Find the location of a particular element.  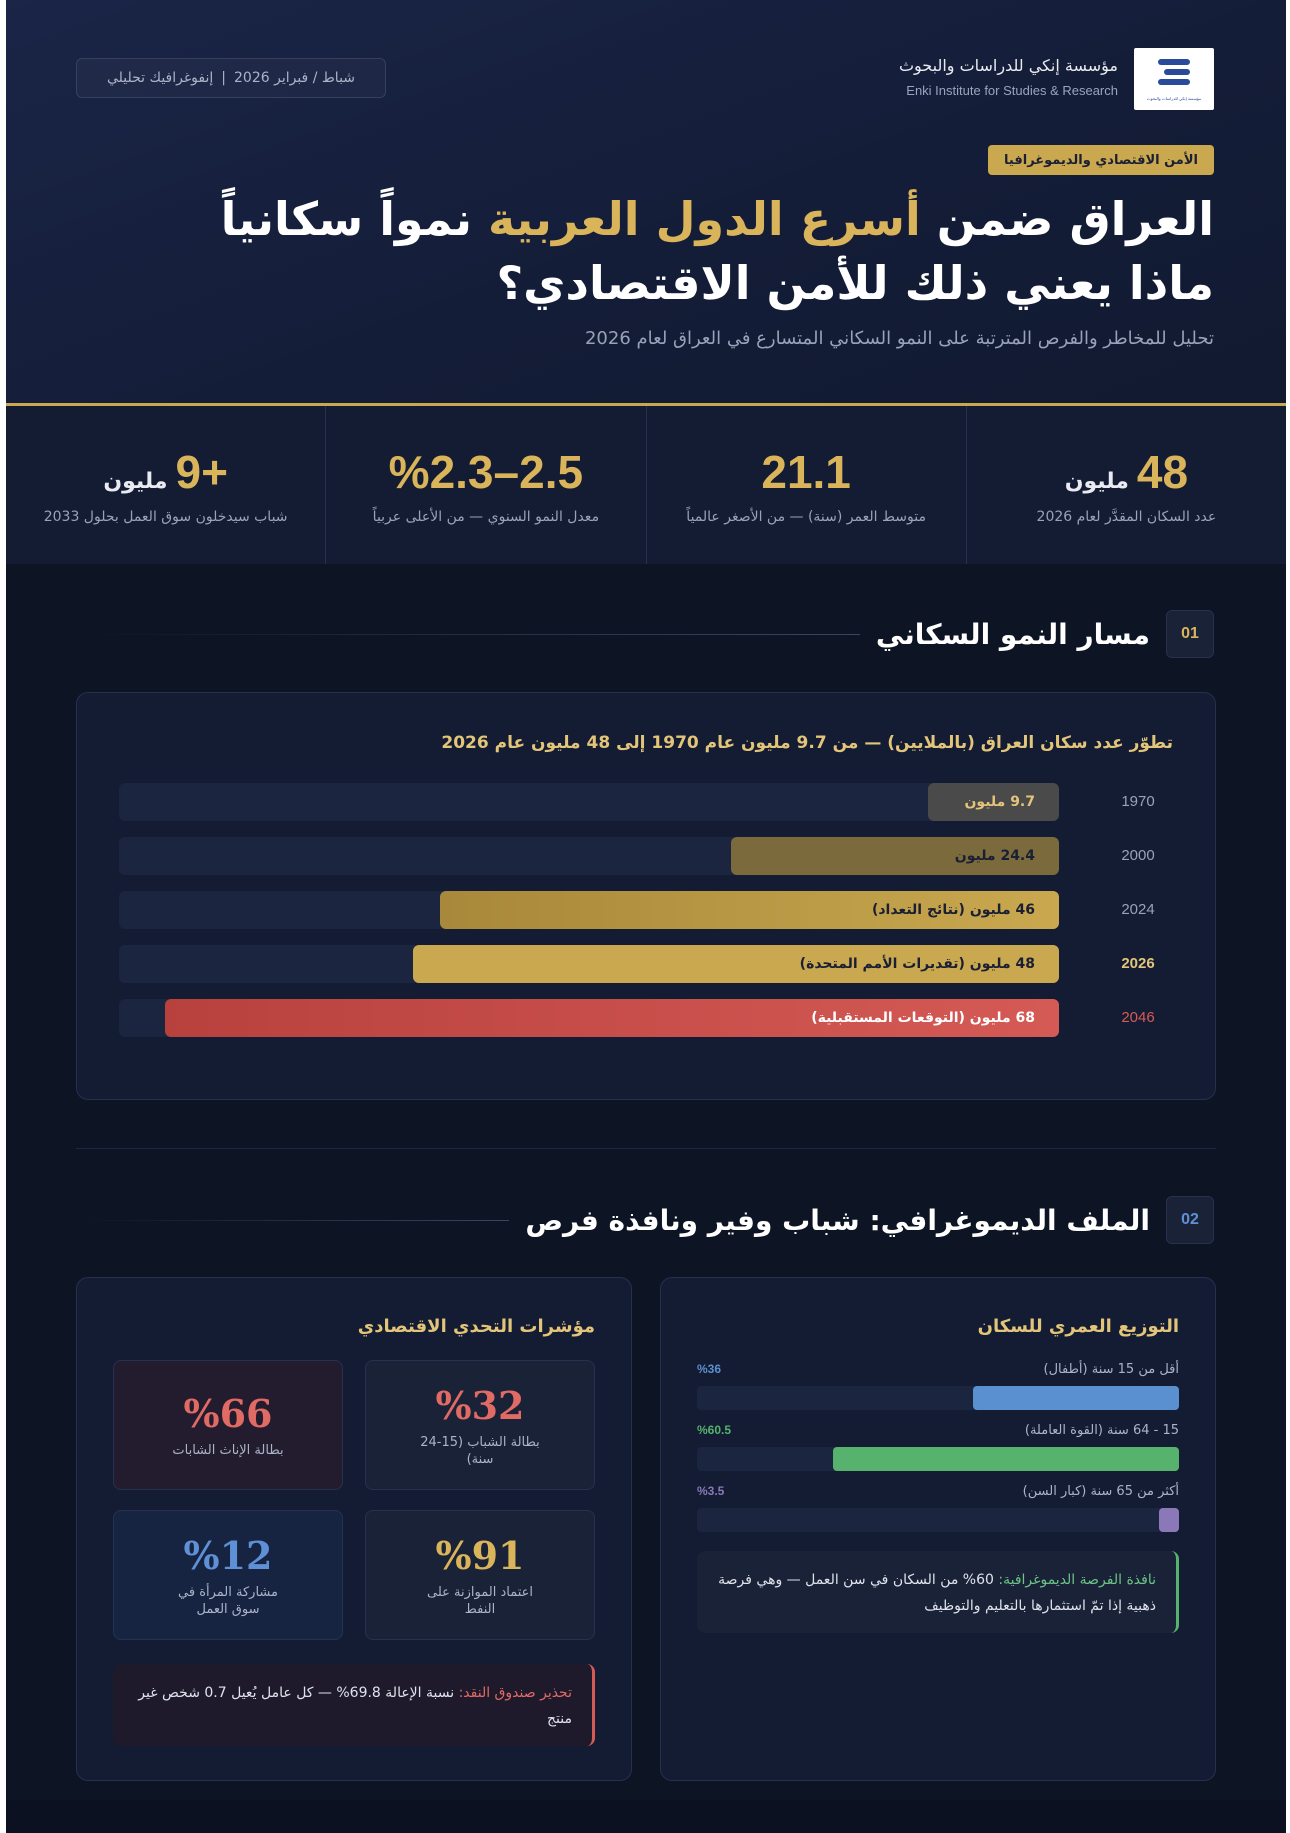

age-row-2: أكثر من 65 سنة (كبار السن) %3.5 is located at coordinates (938, 1508).